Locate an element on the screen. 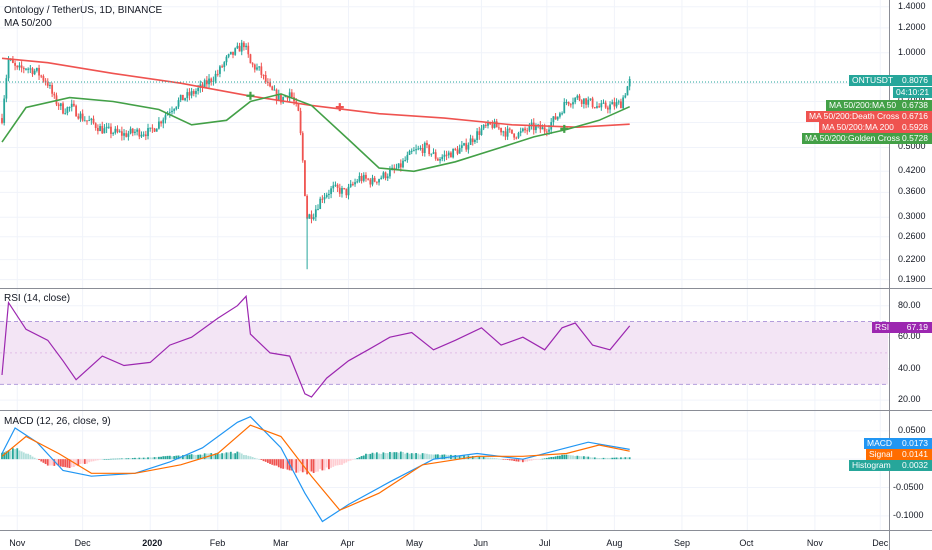 The width and height of the screenshot is (932, 550). death-cross-marker is located at coordinates (339, 107).